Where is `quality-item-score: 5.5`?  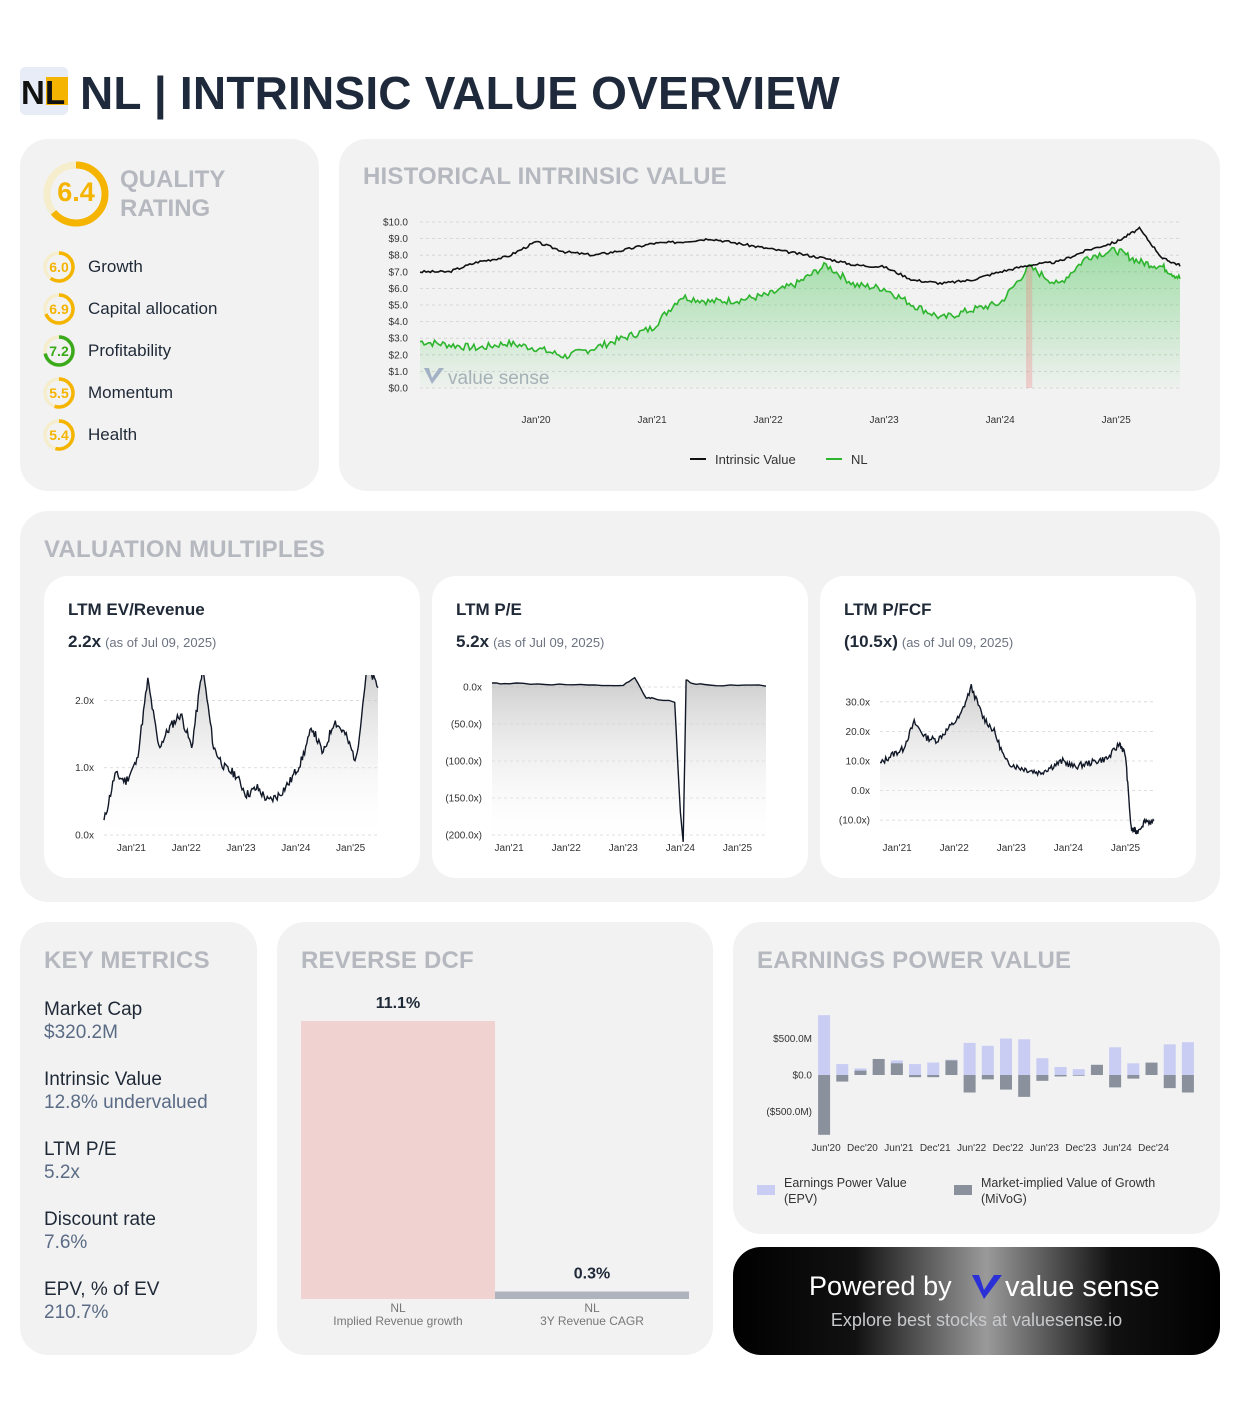
quality-item-score: 5.5 is located at coordinates (59, 393).